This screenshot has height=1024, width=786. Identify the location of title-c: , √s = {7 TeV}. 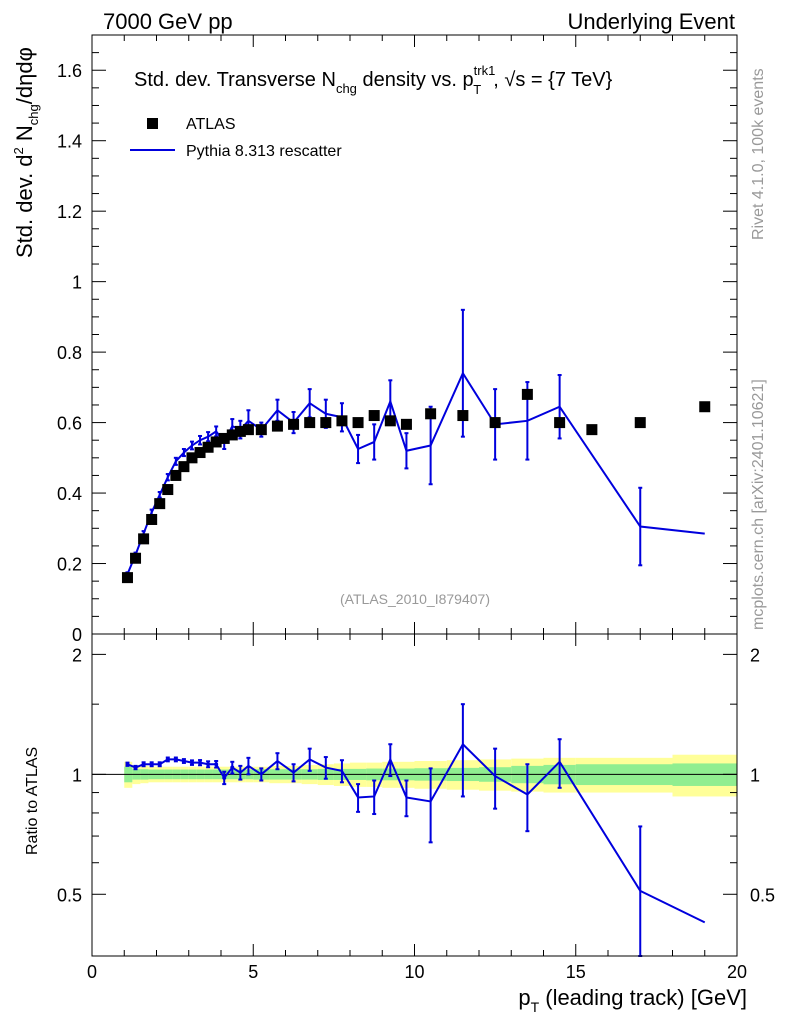
(552, 80).